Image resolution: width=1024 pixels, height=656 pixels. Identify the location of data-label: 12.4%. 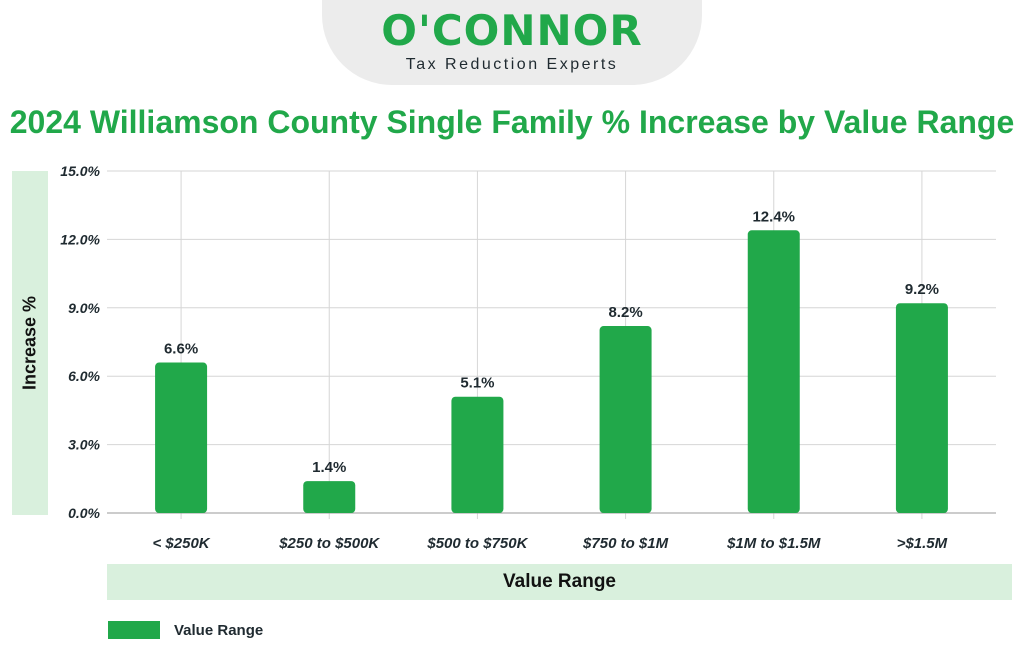
(773, 216).